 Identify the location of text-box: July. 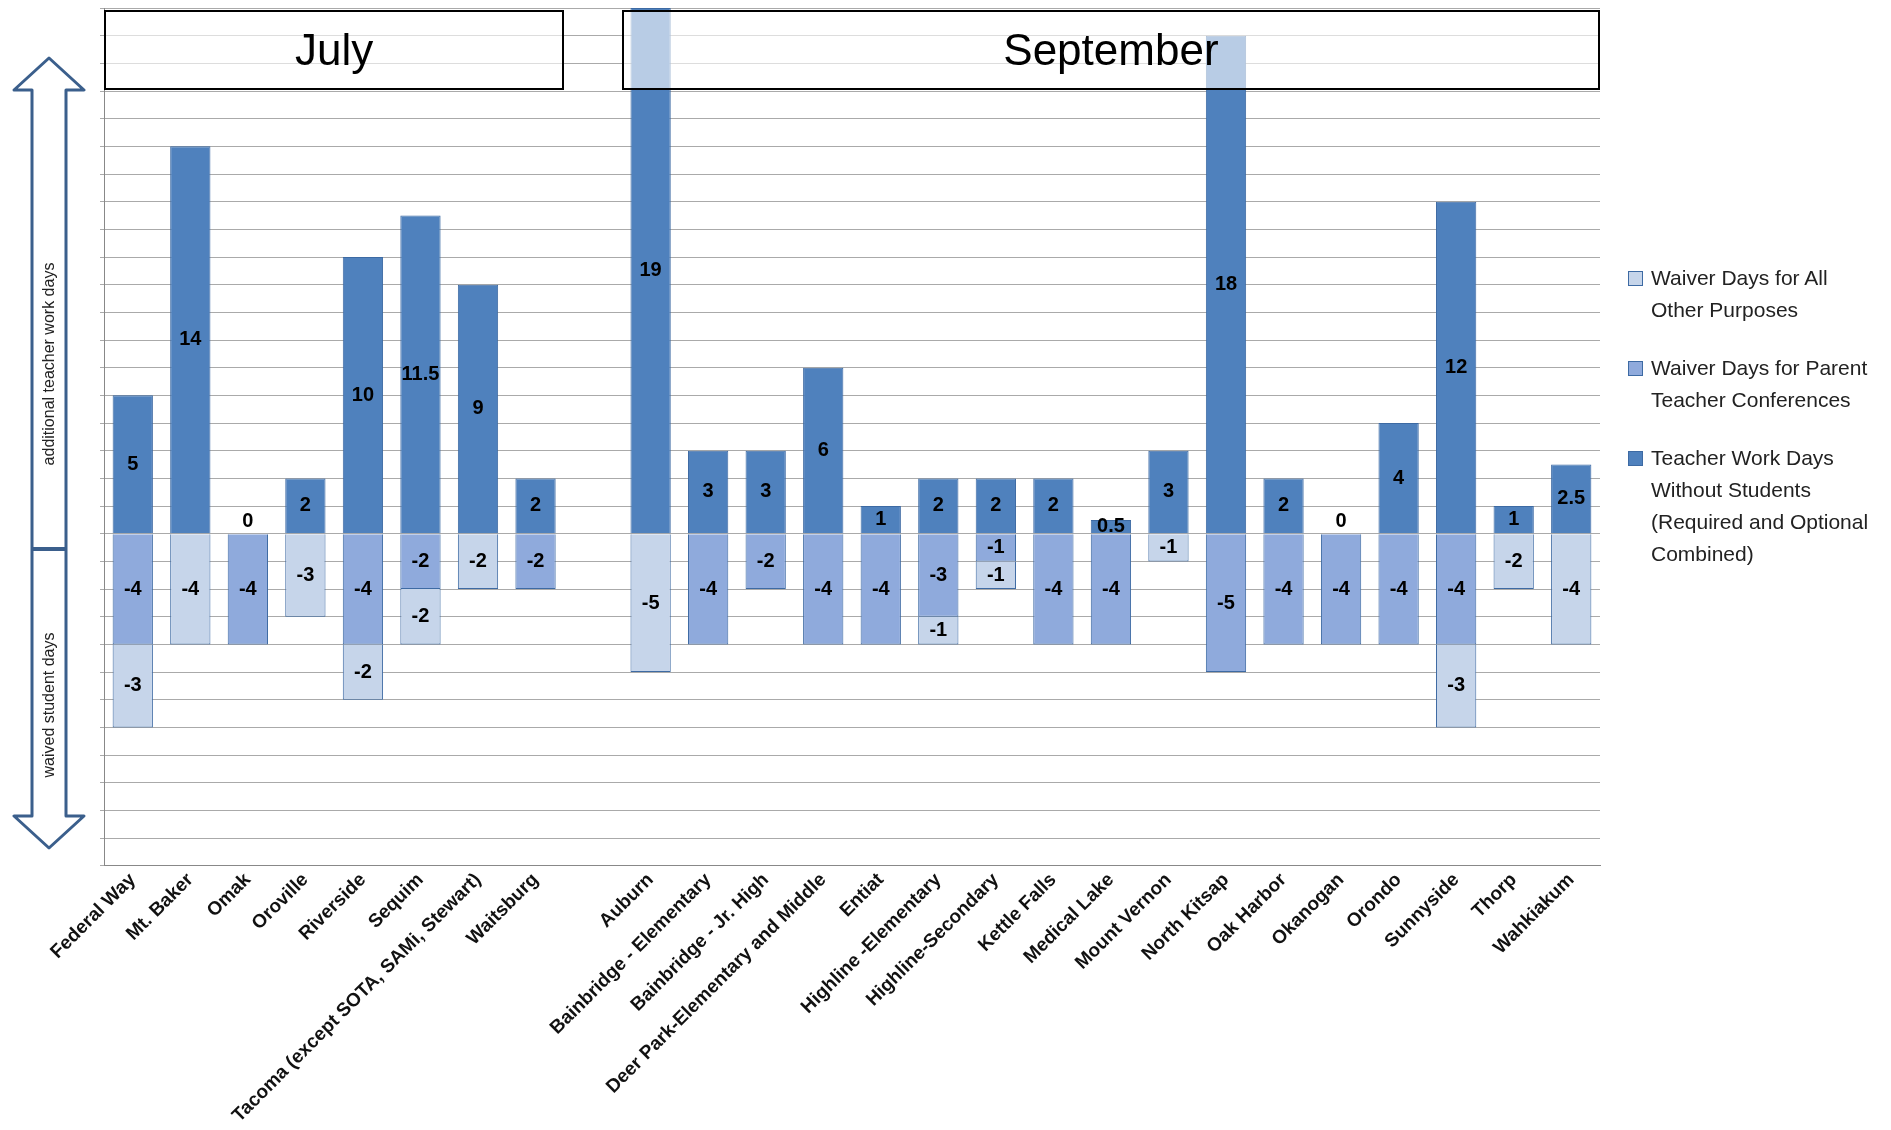
(334, 50).